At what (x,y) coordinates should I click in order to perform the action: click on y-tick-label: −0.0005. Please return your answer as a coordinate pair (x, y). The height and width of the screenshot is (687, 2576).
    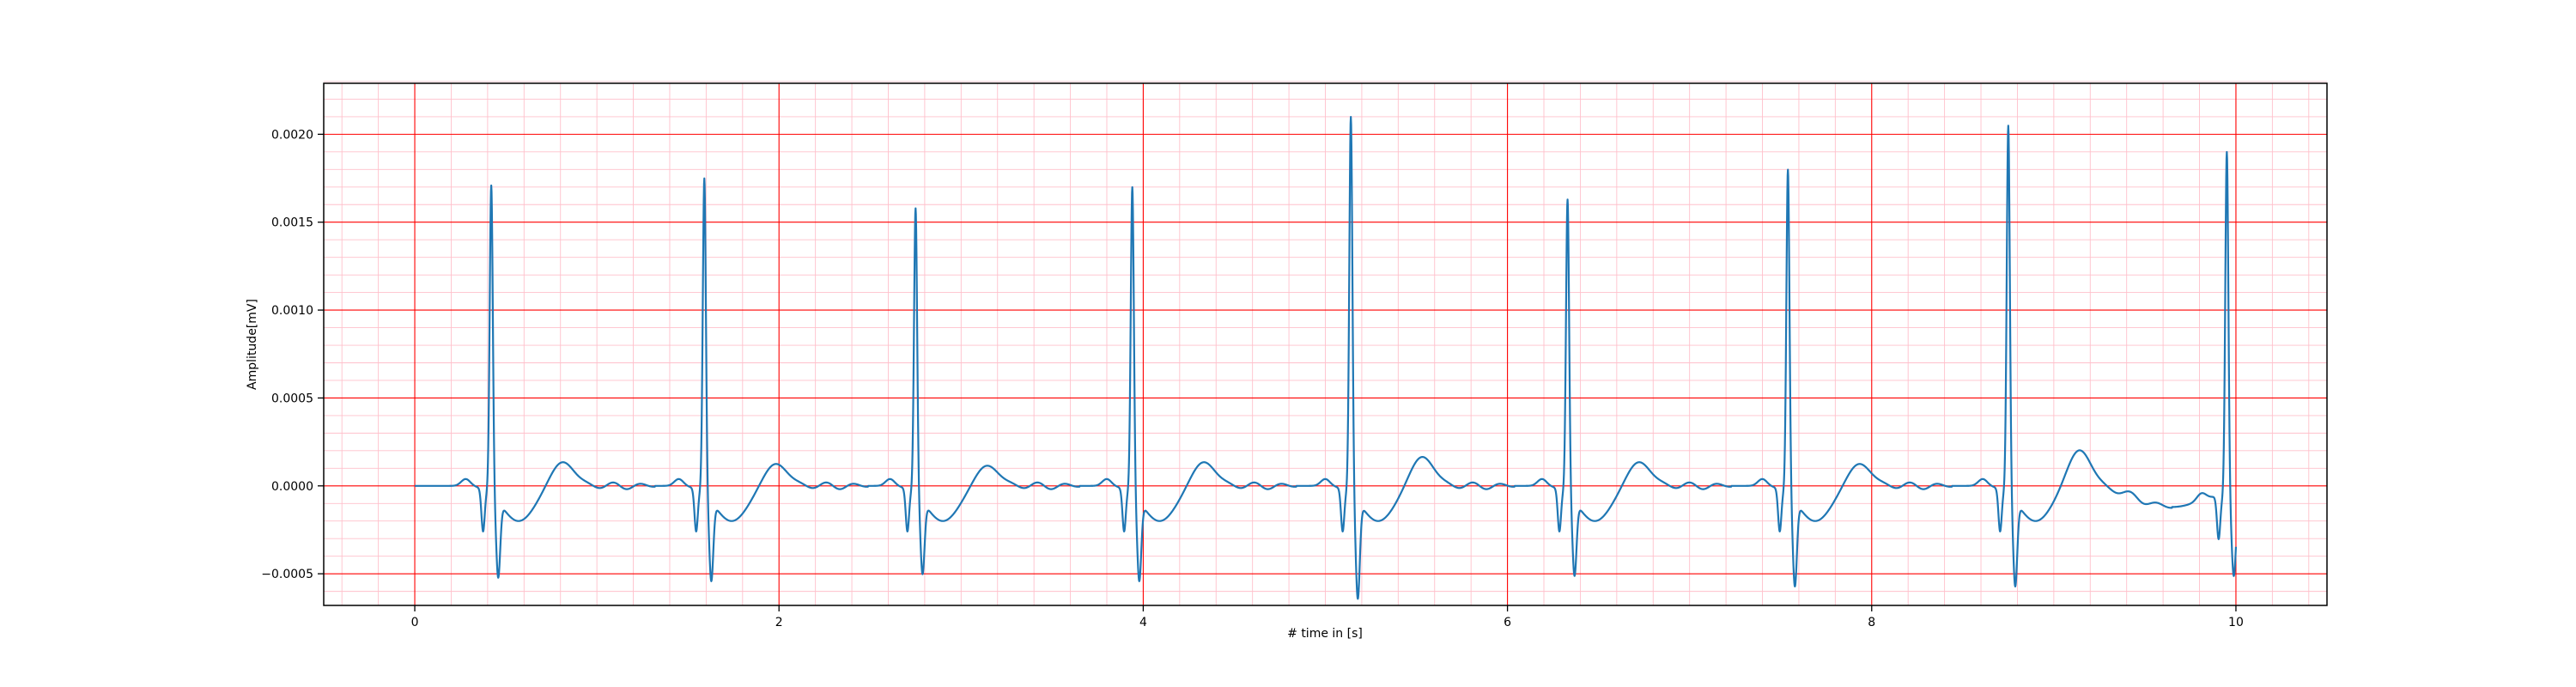
    Looking at the image, I should click on (287, 574).